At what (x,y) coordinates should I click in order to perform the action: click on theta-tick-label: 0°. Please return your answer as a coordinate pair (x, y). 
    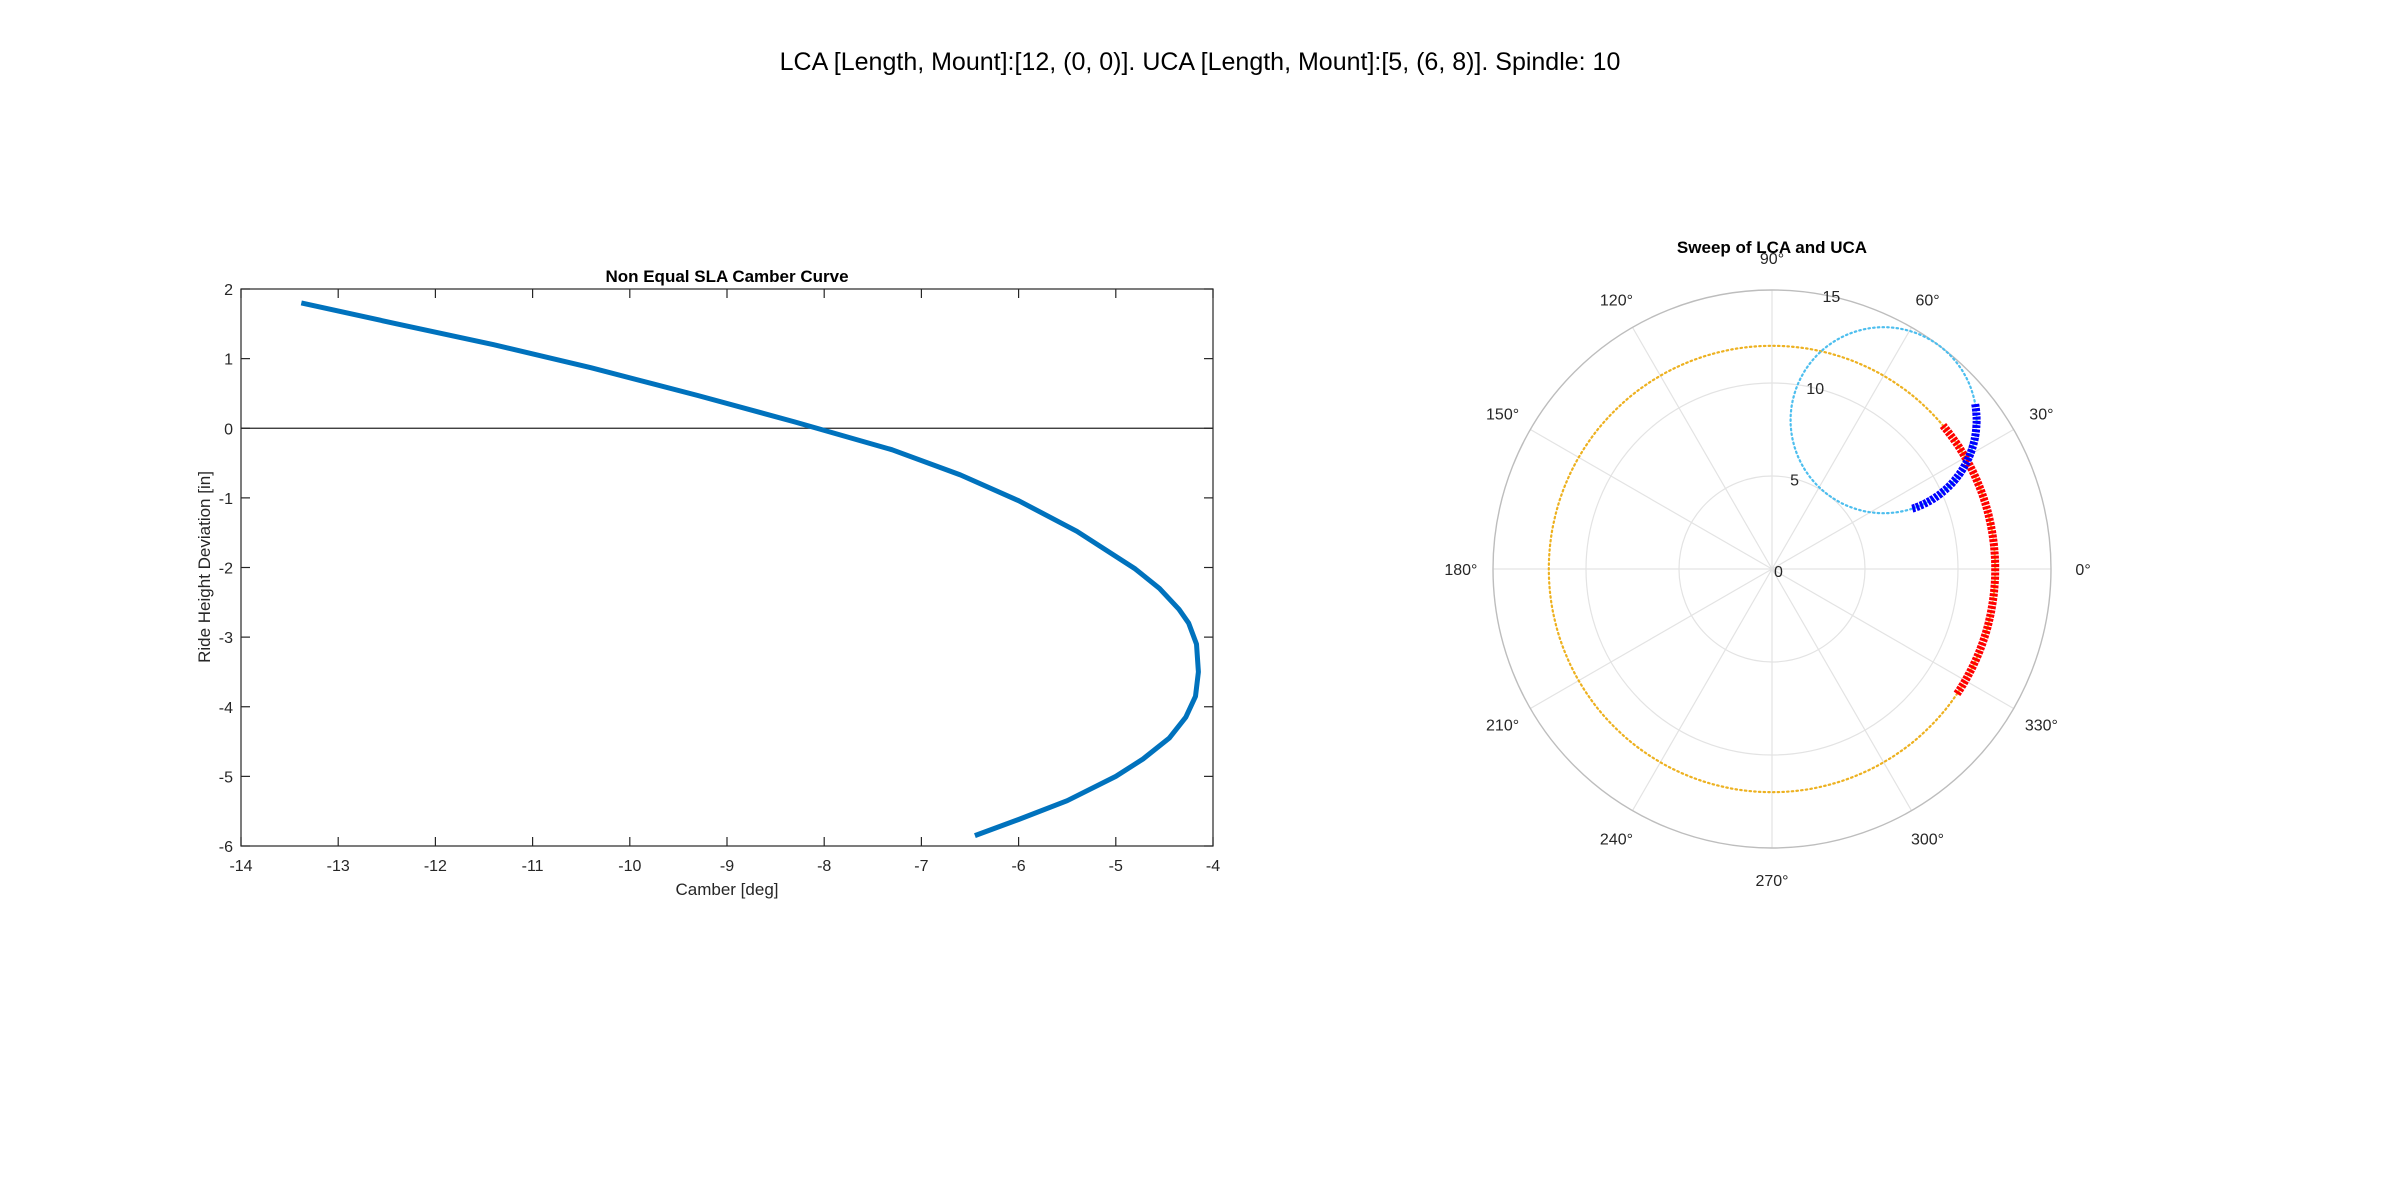
    Looking at the image, I should click on (2082, 570).